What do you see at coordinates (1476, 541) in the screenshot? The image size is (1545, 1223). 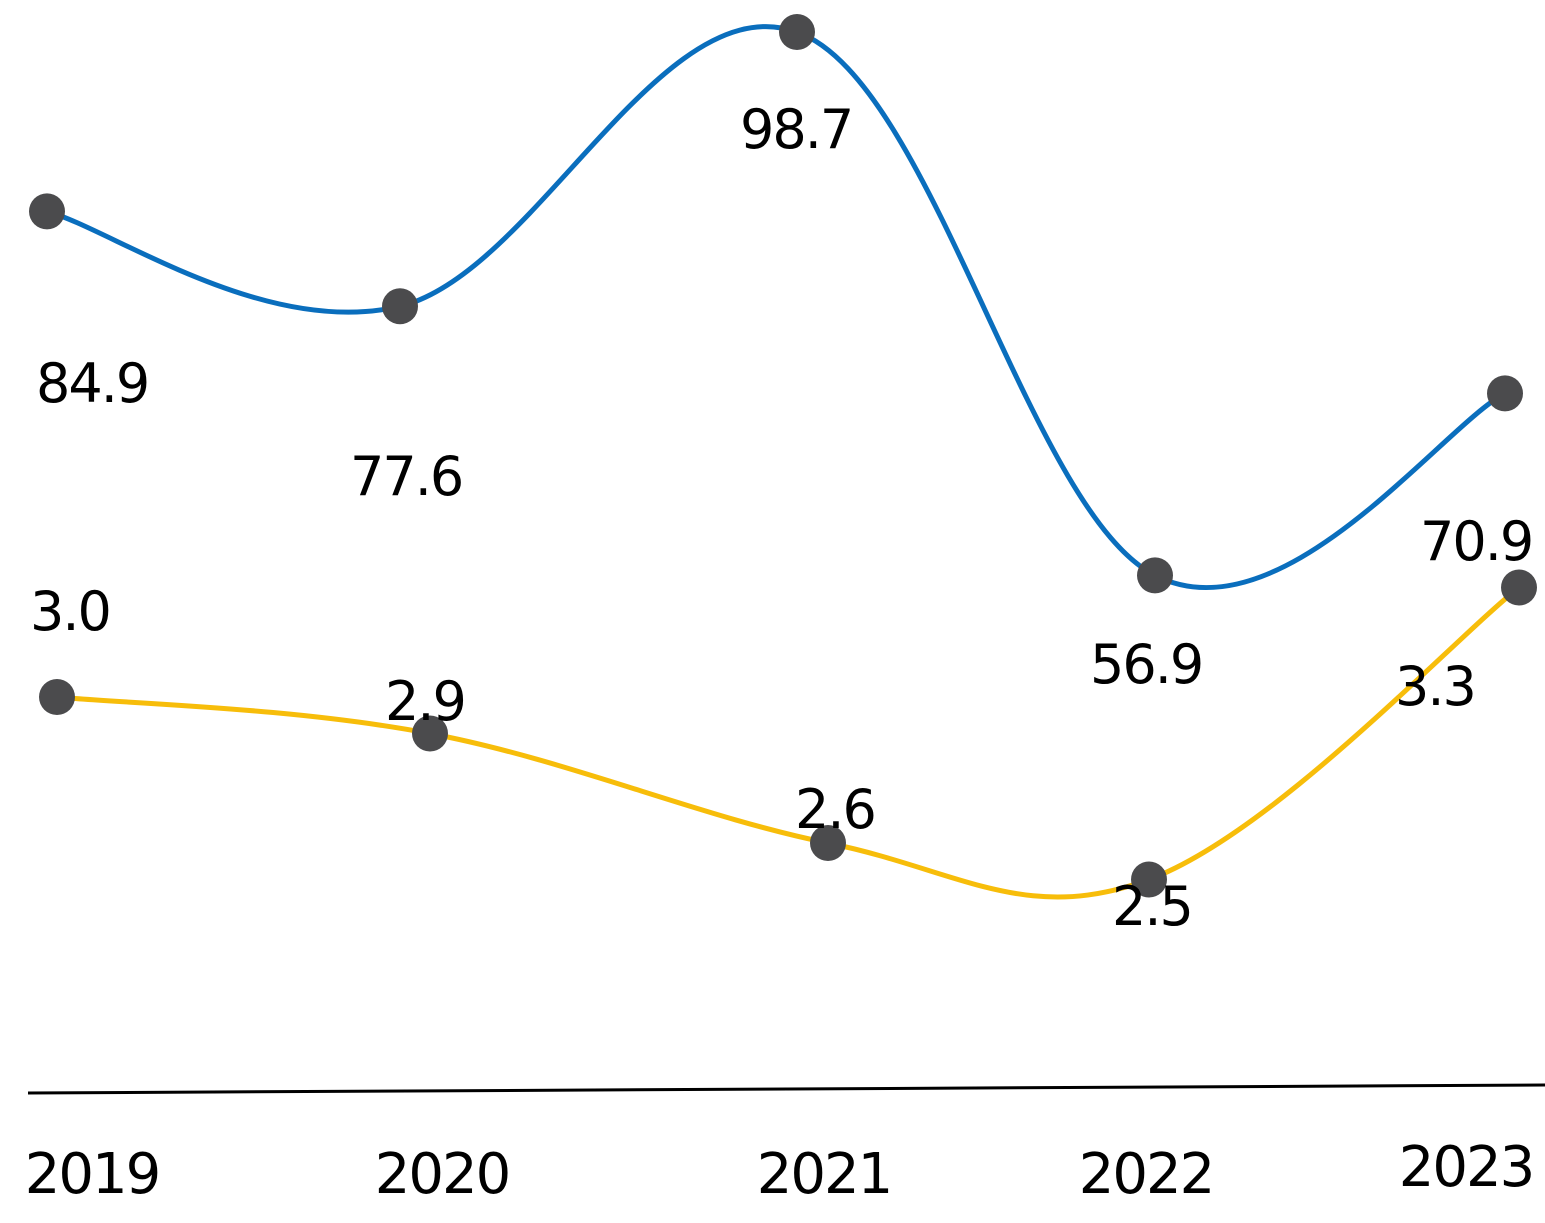 I see `data-label: 70.9` at bounding box center [1476, 541].